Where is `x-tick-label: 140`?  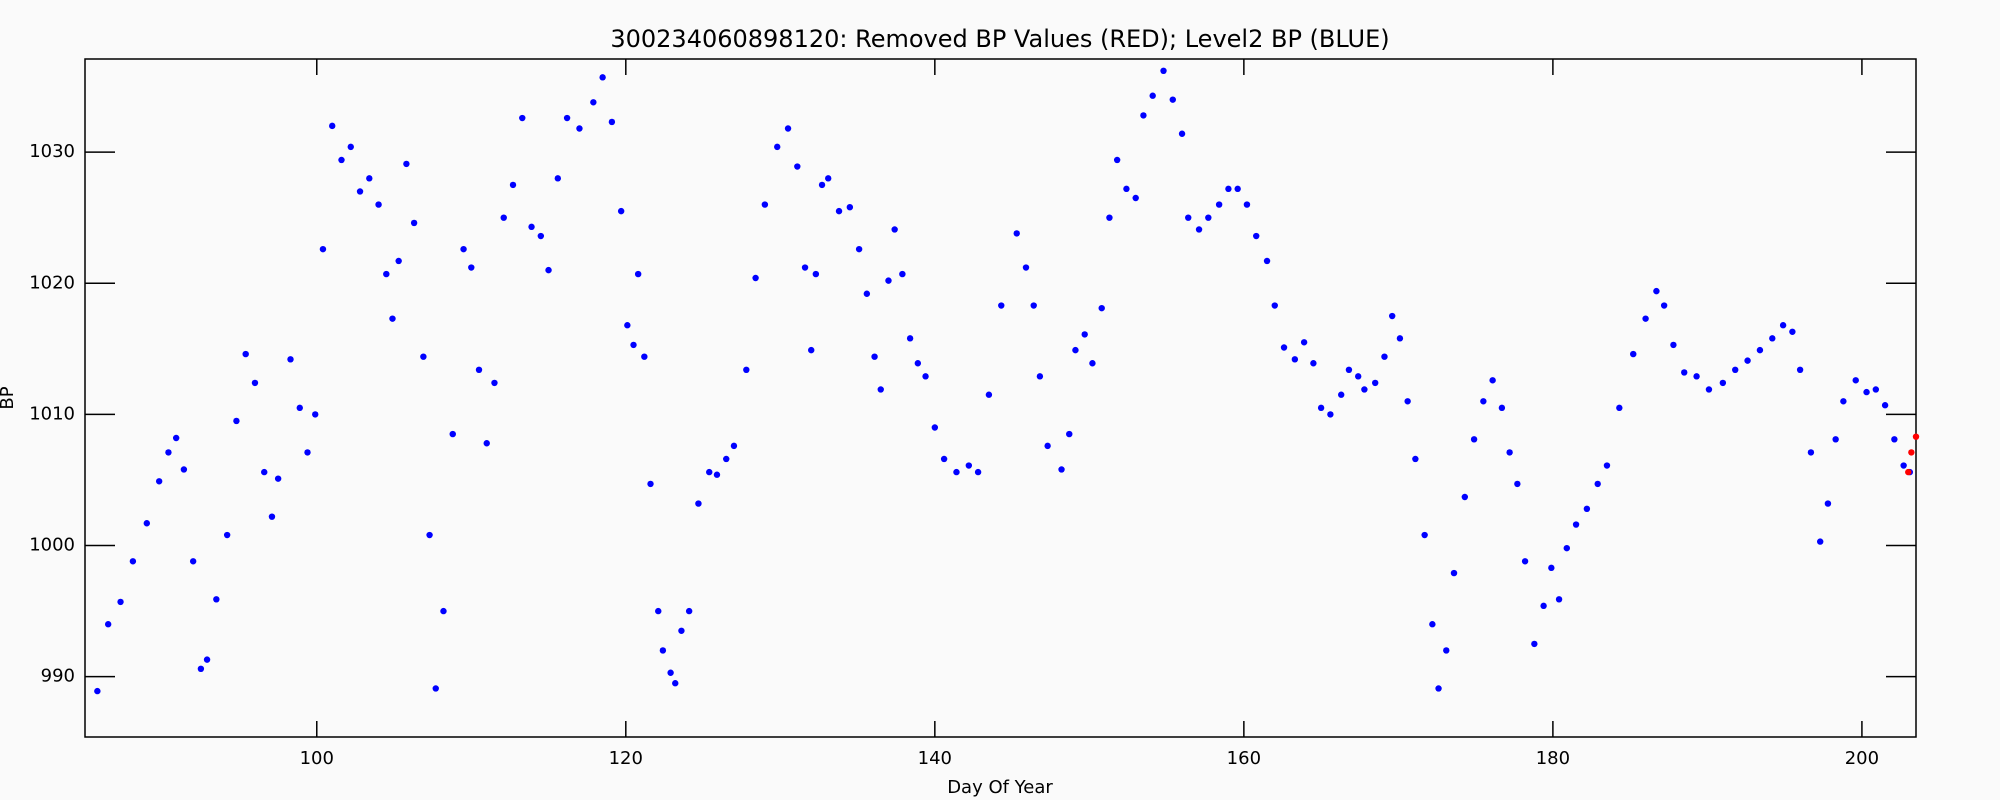 x-tick-label: 140 is located at coordinates (935, 758).